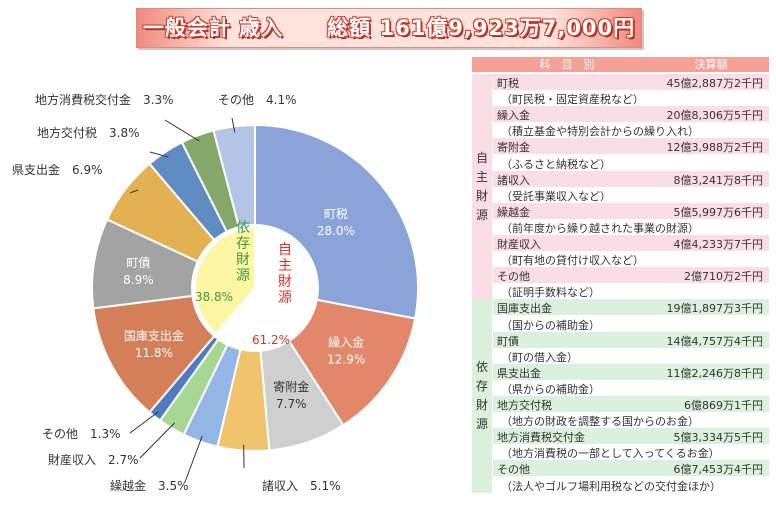  What do you see at coordinates (723, 277) in the screenshot?
I see `row-amount: 2億710万2千円` at bounding box center [723, 277].